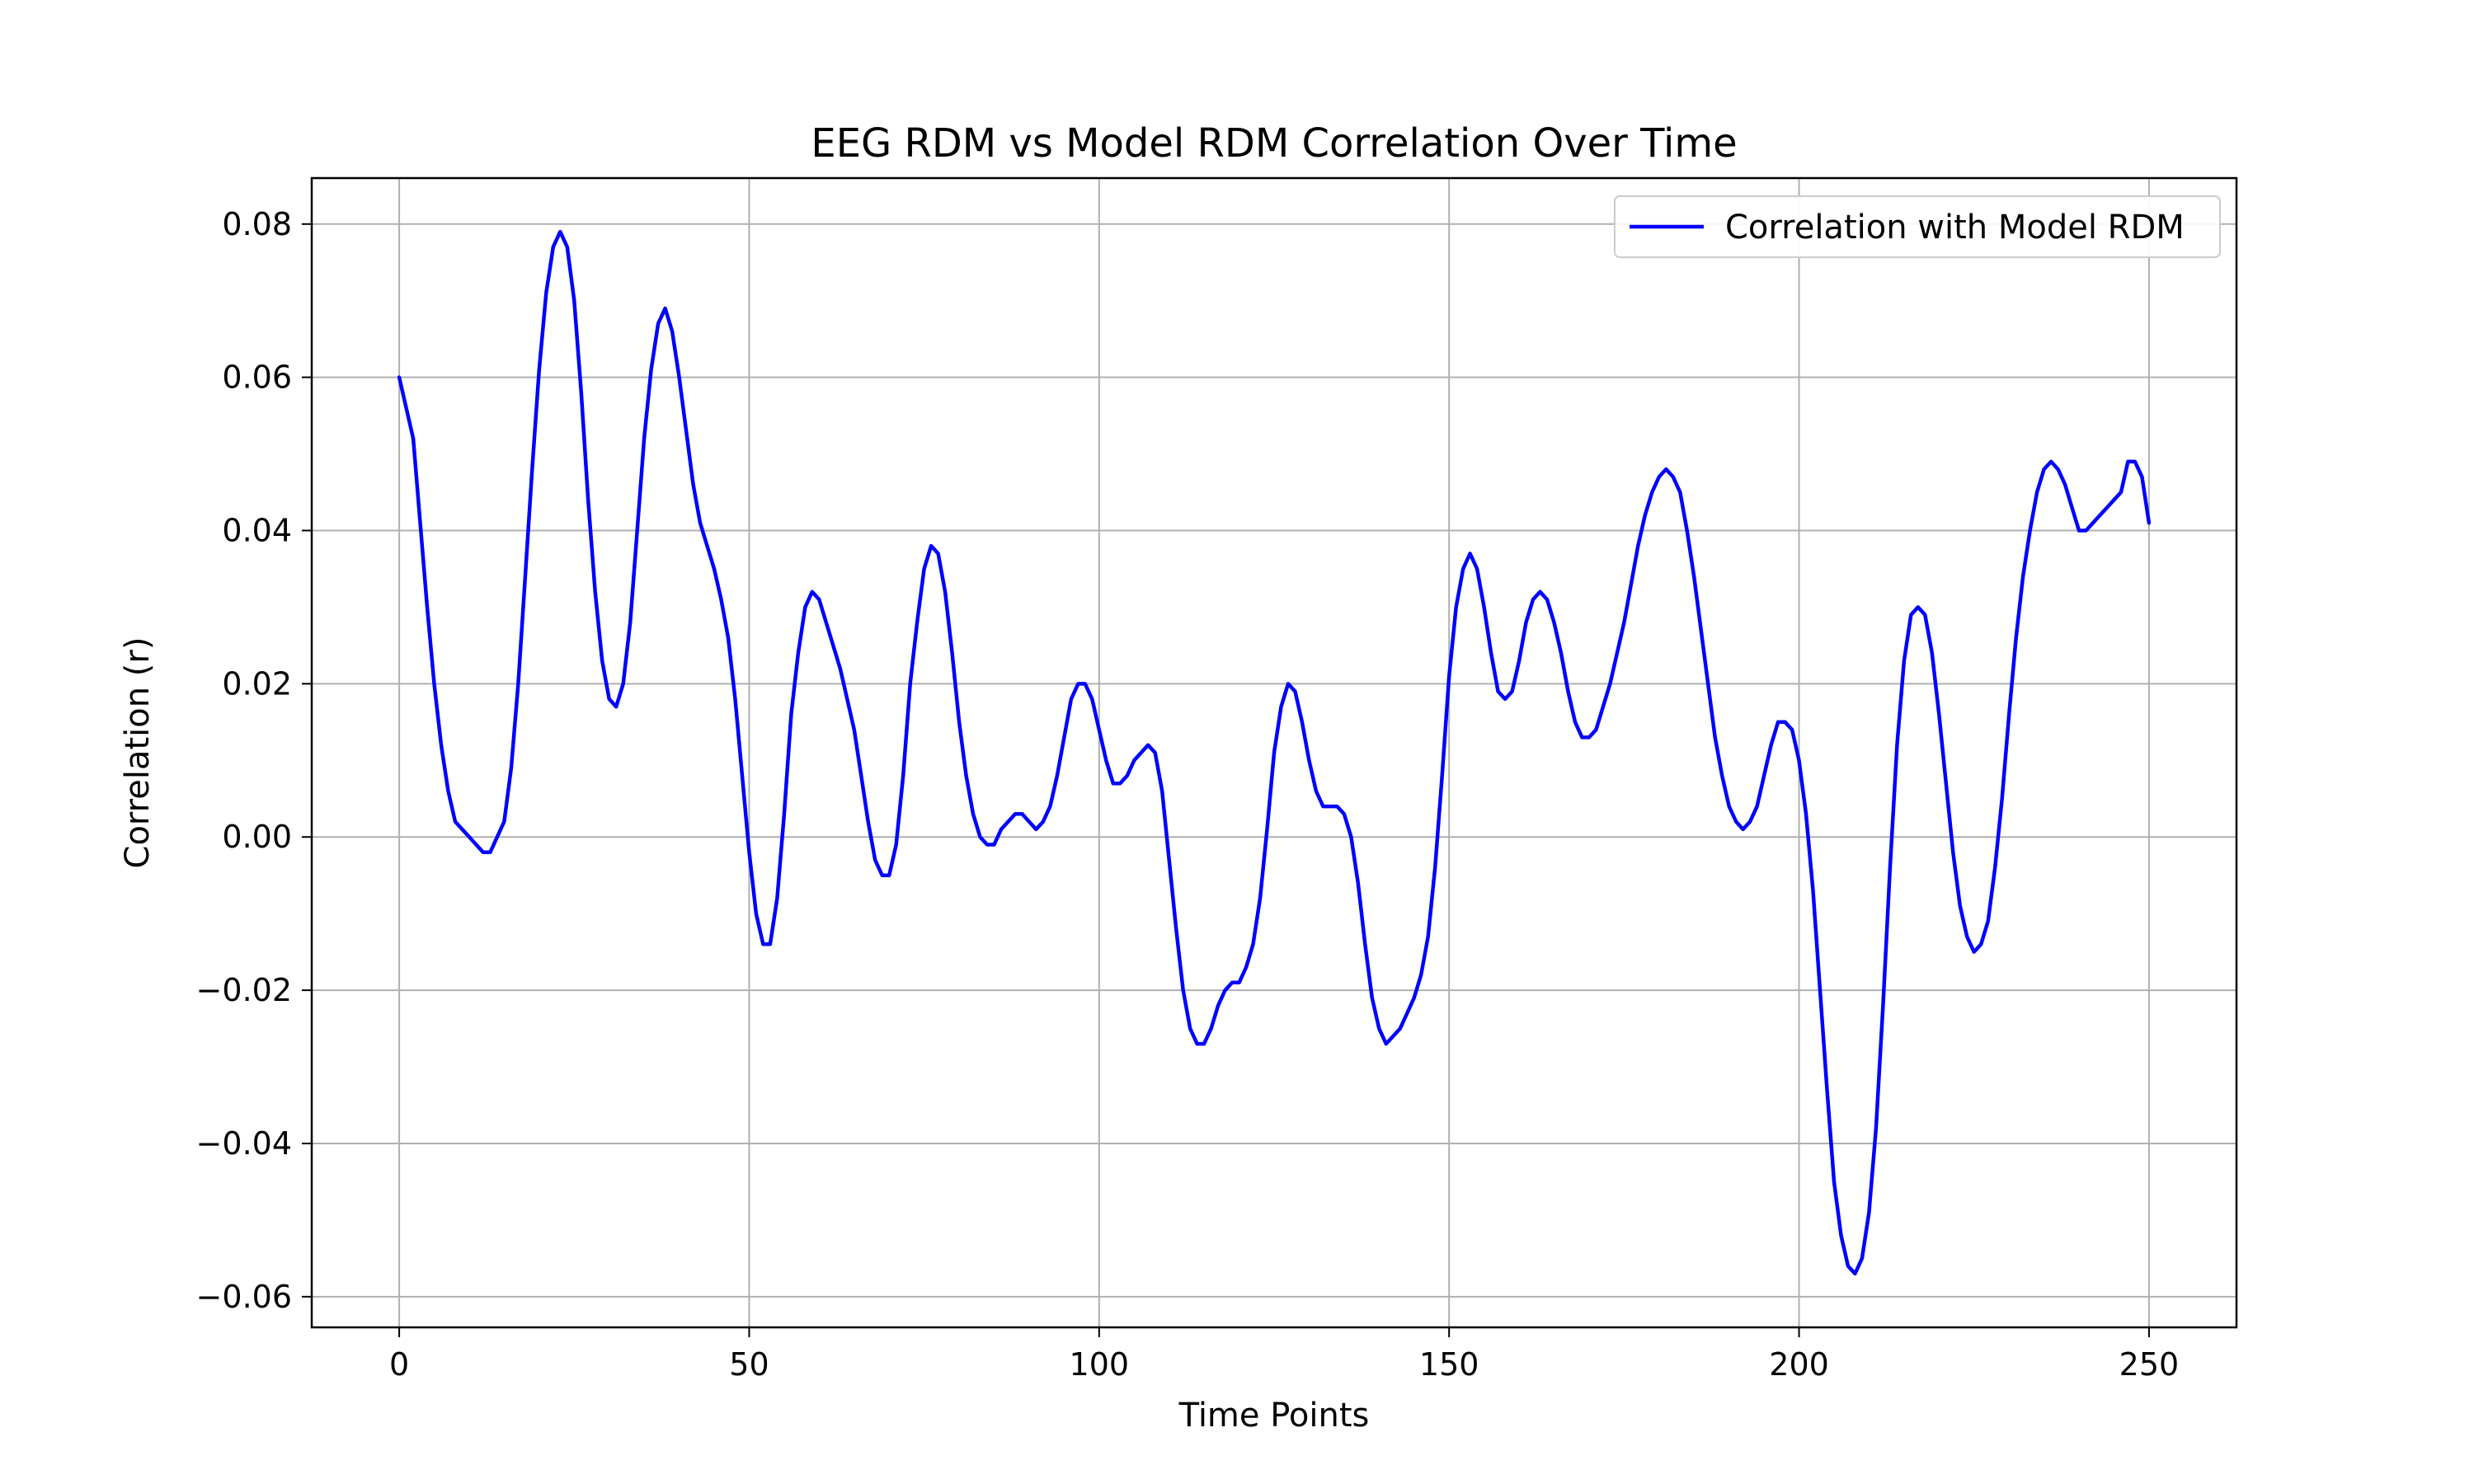  Describe the element at coordinates (257, 530) in the screenshot. I see `y-tick-label: 0.04` at that location.